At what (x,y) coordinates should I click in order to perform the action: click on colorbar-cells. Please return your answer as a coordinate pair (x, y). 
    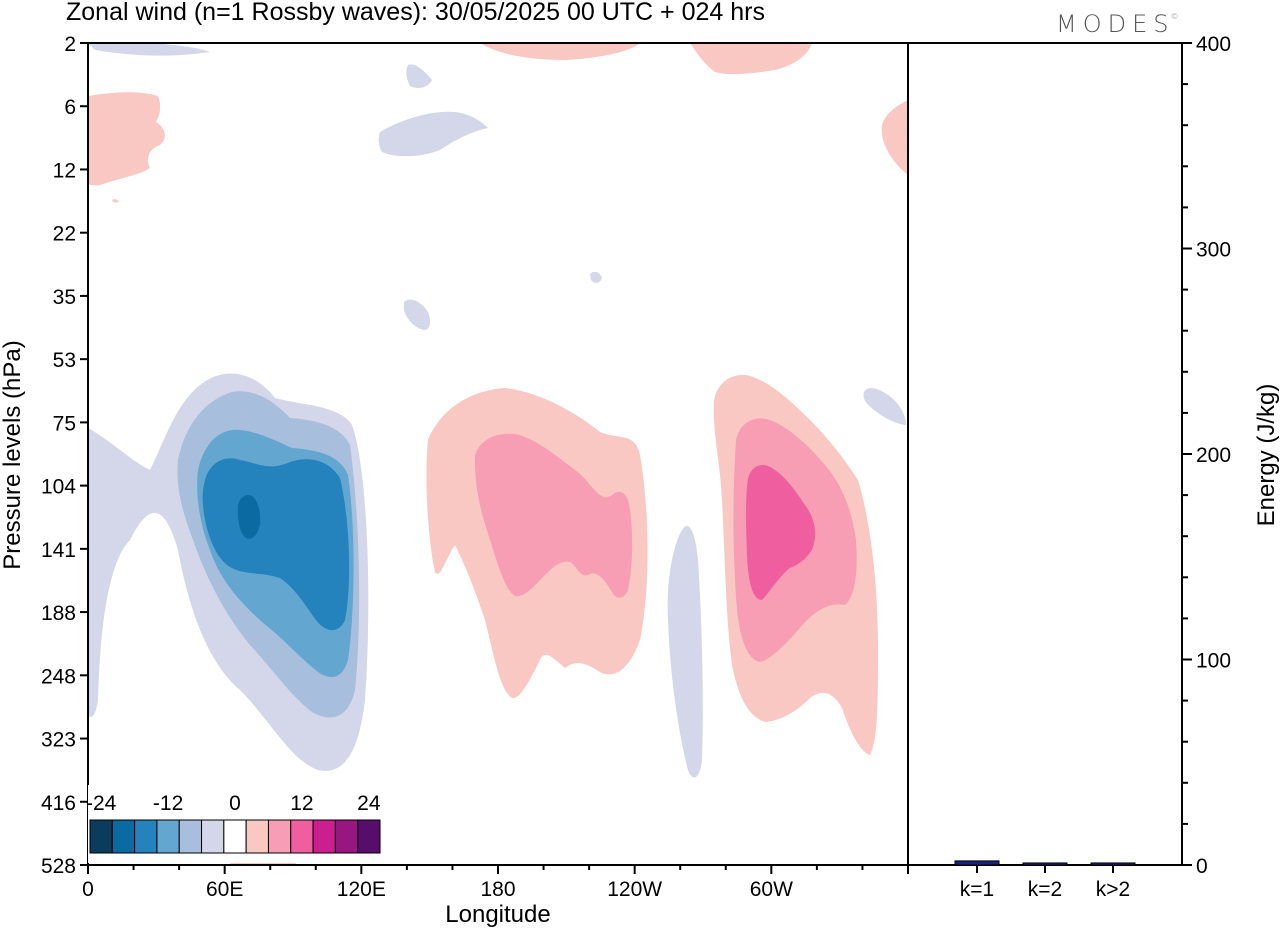
    Looking at the image, I should click on (235, 836).